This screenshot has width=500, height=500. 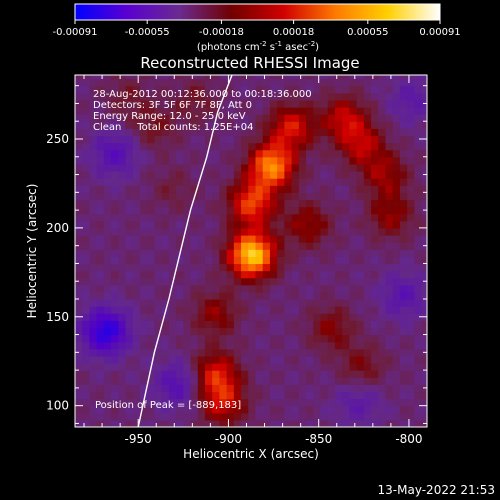 What do you see at coordinates (202, 94) in the screenshot?
I see `annotation-time-range: 28-Aug-2012 00:12:36.000 to 00:18:36.000` at bounding box center [202, 94].